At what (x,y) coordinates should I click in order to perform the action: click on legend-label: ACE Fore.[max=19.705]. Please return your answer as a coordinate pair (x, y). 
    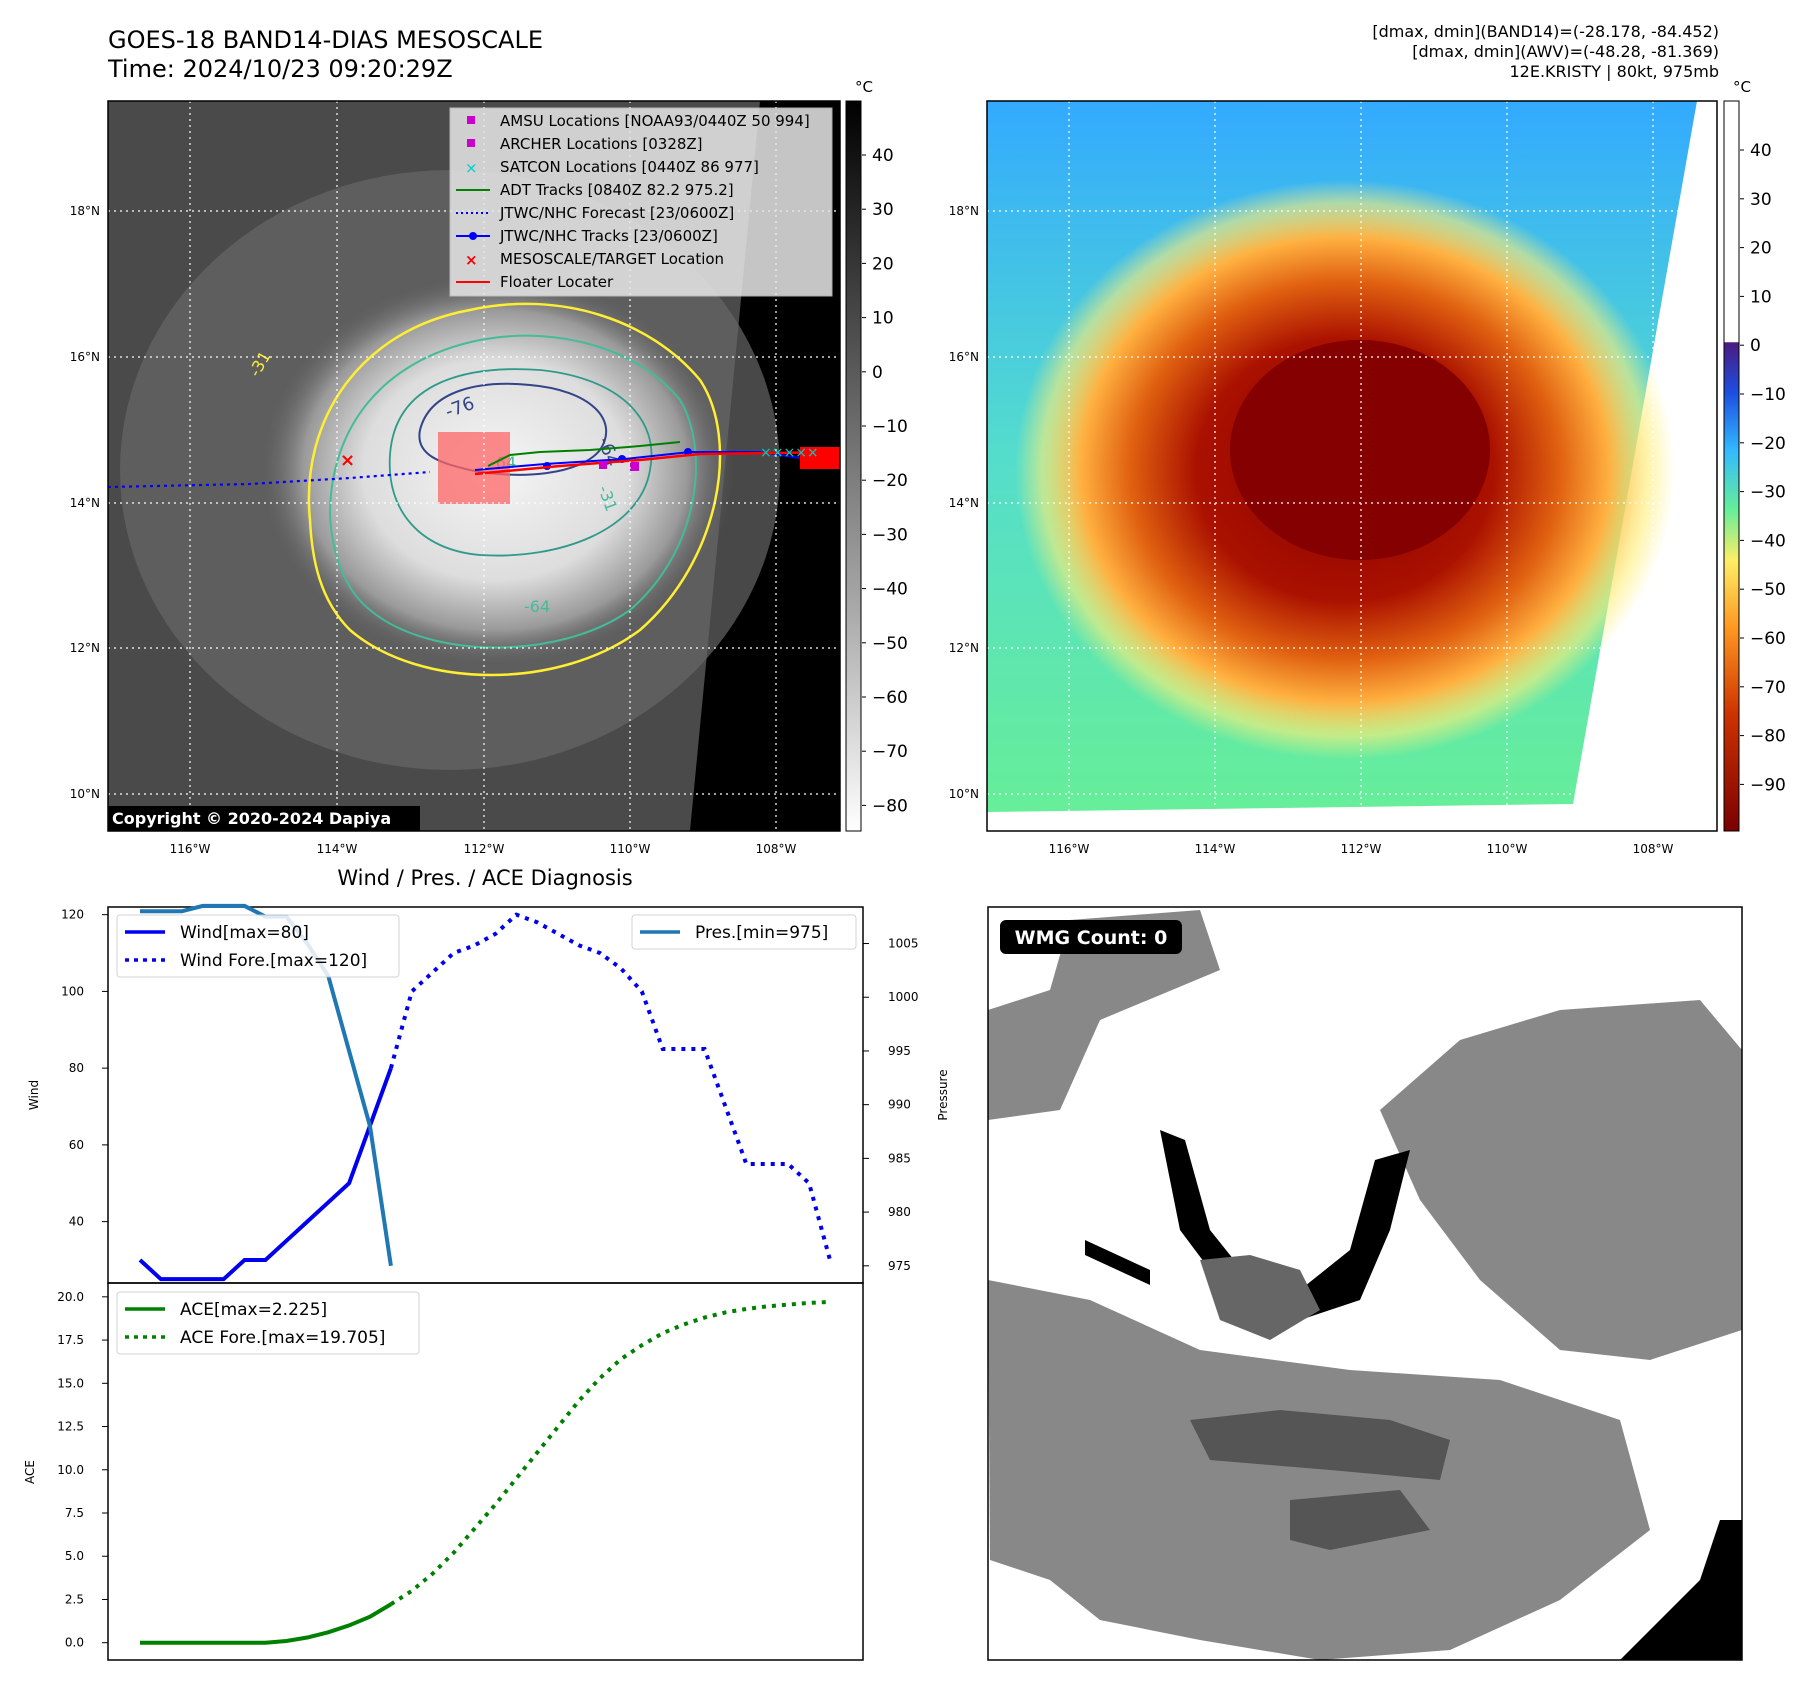
    Looking at the image, I should click on (282, 1338).